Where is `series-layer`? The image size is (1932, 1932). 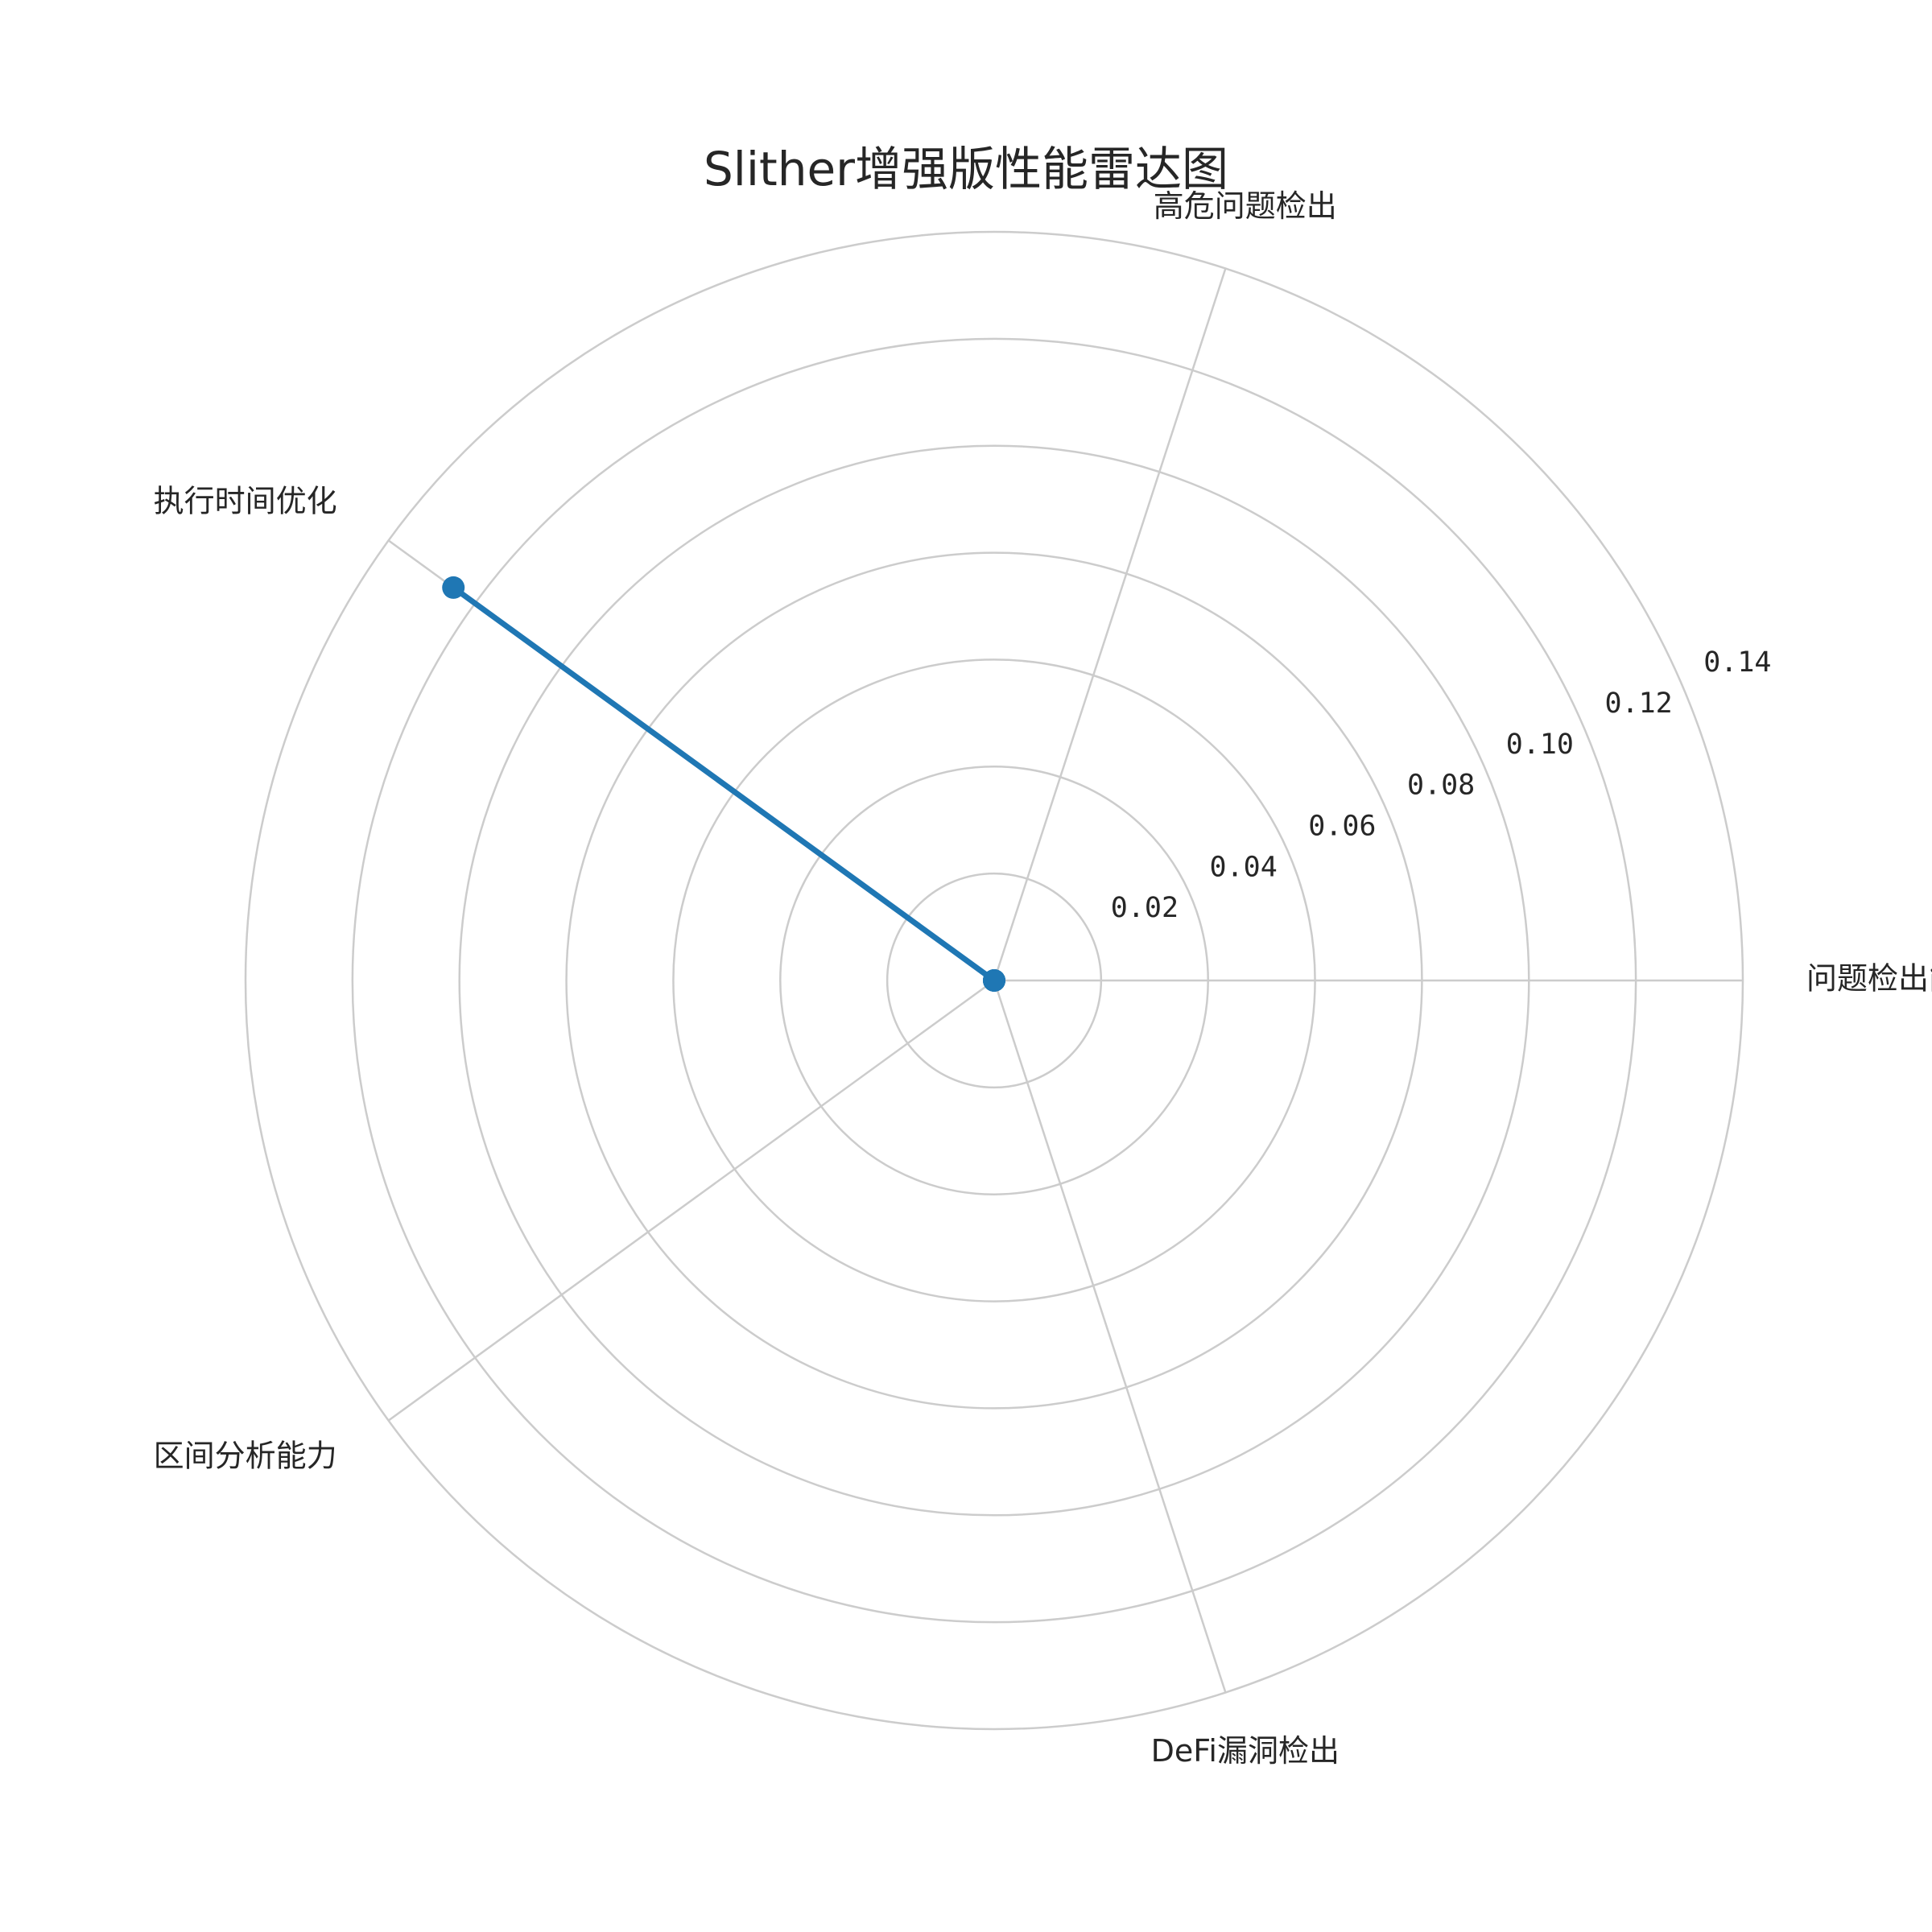
series-layer is located at coordinates (723, 784).